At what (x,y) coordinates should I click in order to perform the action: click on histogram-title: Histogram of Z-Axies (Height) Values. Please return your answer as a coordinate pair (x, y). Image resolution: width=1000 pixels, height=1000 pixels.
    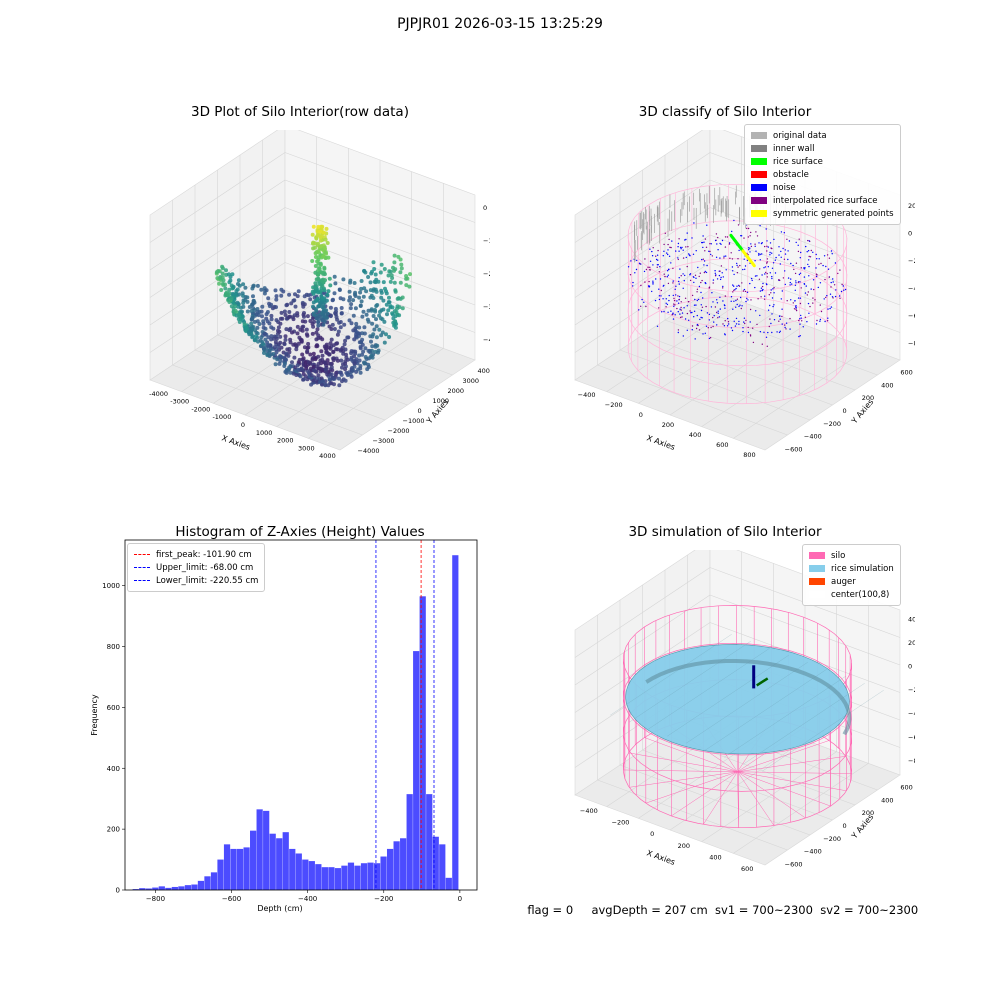
    Looking at the image, I should click on (300, 532).